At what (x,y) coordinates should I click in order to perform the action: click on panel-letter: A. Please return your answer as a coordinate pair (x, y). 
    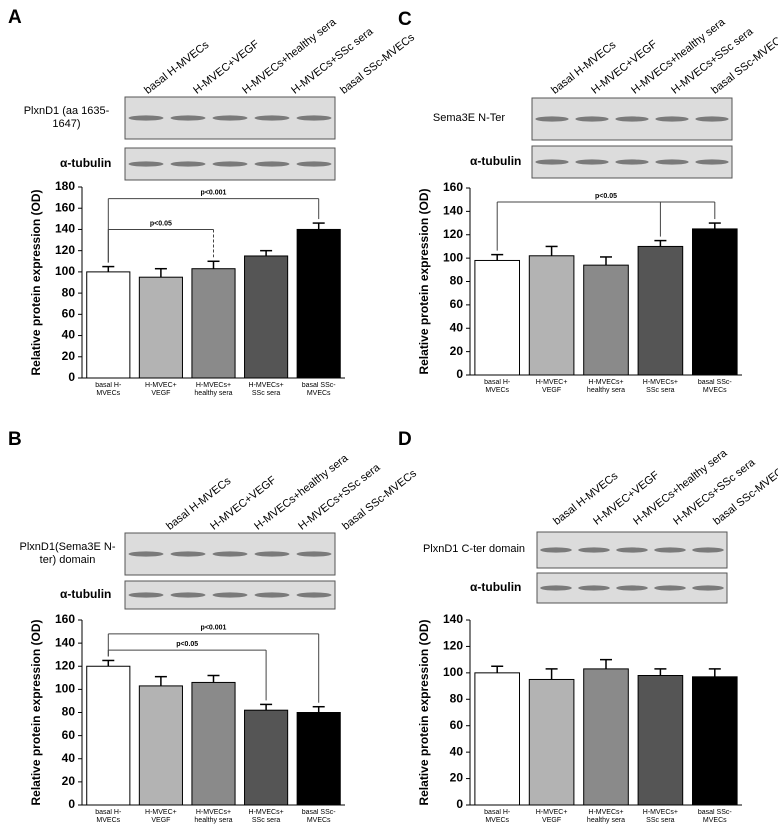
    Looking at the image, I should click on (15, 17).